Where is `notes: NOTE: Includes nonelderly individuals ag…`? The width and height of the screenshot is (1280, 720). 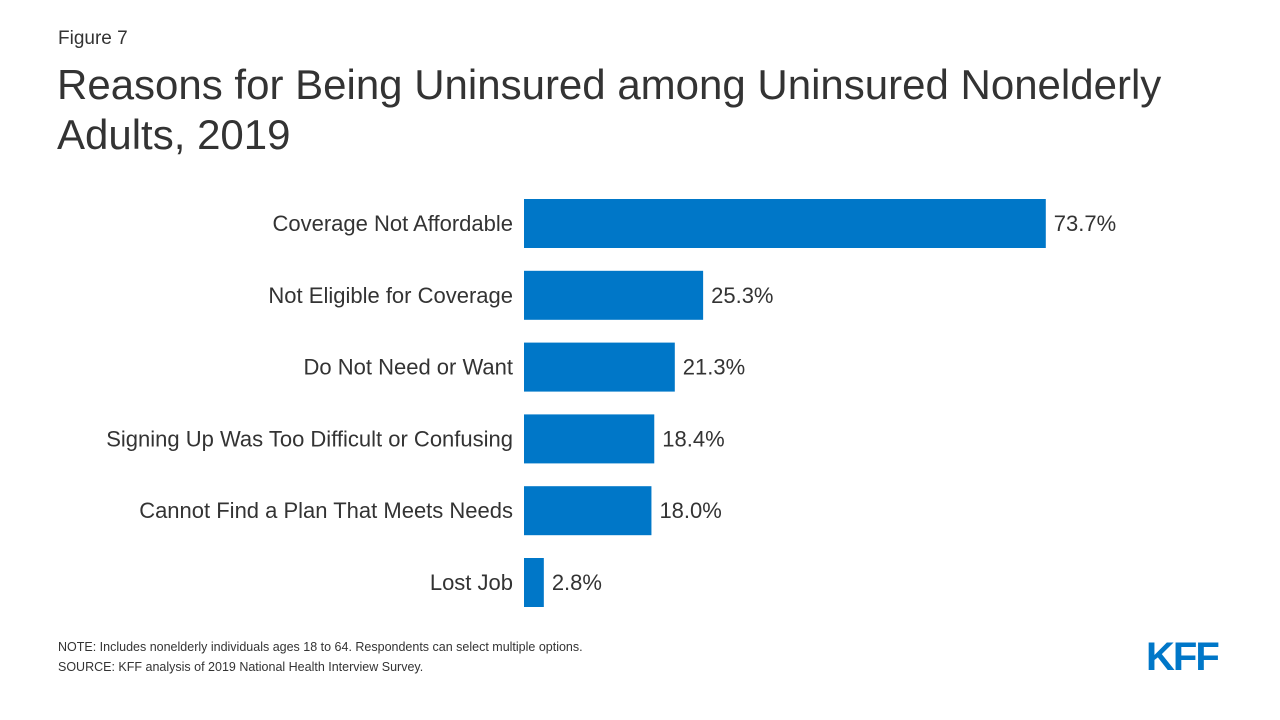 notes: NOTE: Includes nonelderly individuals ag… is located at coordinates (320, 657).